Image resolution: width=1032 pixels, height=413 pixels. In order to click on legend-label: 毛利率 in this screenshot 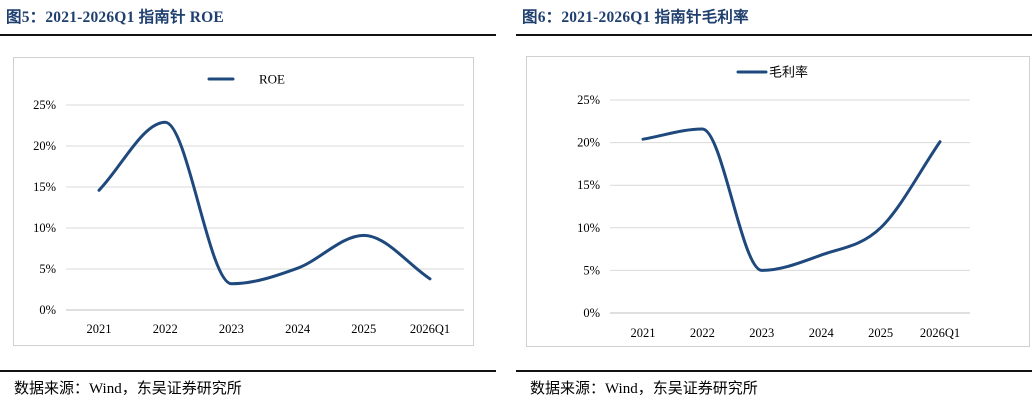, I will do `click(788, 72)`.